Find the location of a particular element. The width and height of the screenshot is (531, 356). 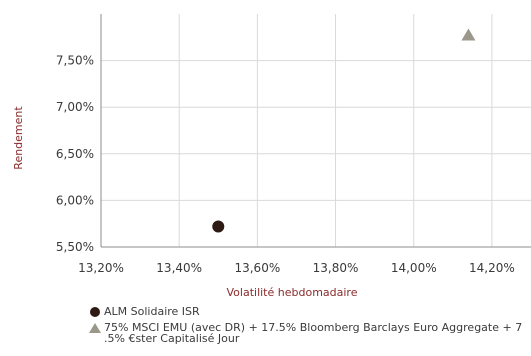

x-tick-label: 13,80% is located at coordinates (336, 268).